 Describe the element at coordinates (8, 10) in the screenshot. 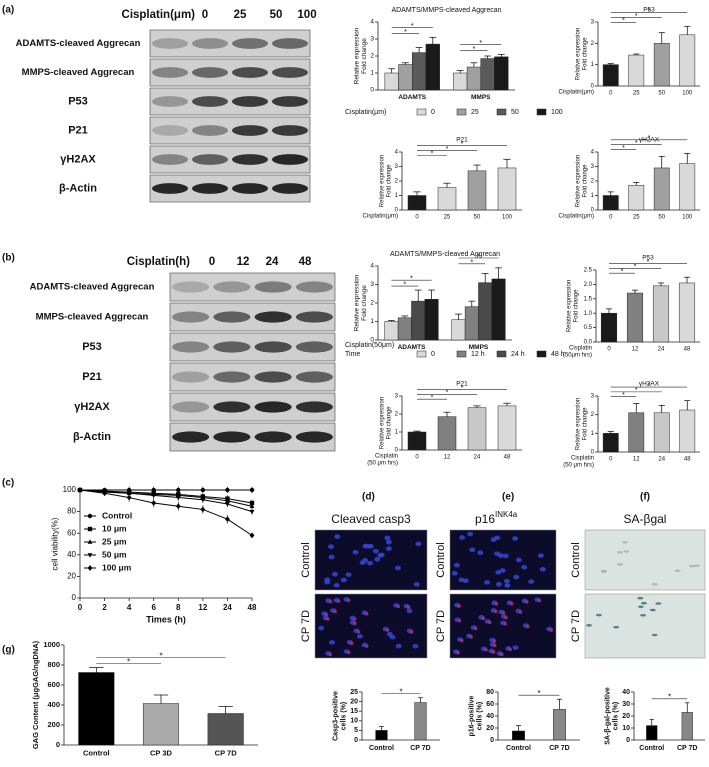

I see `panel-label: (a)` at that location.